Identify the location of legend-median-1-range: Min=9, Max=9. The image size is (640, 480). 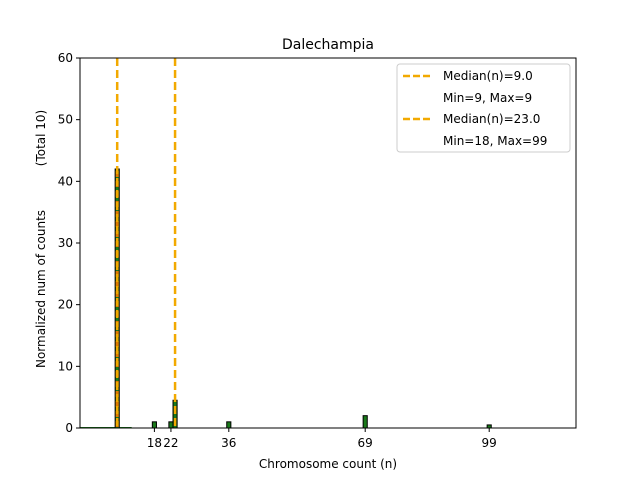
(487, 98).